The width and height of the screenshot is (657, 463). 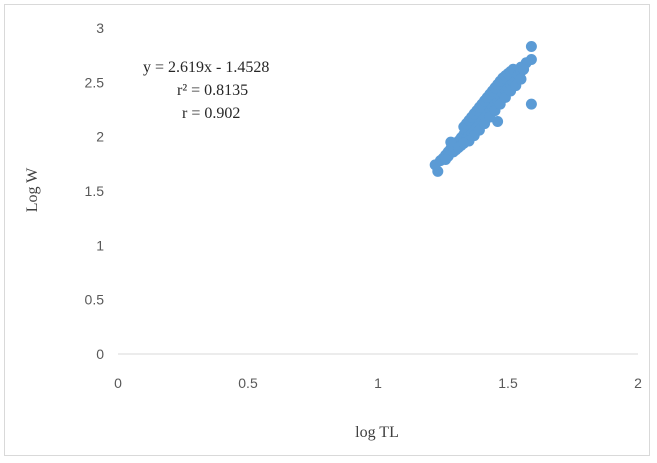 I want to click on x-tick-label: 1, so click(x=378, y=383).